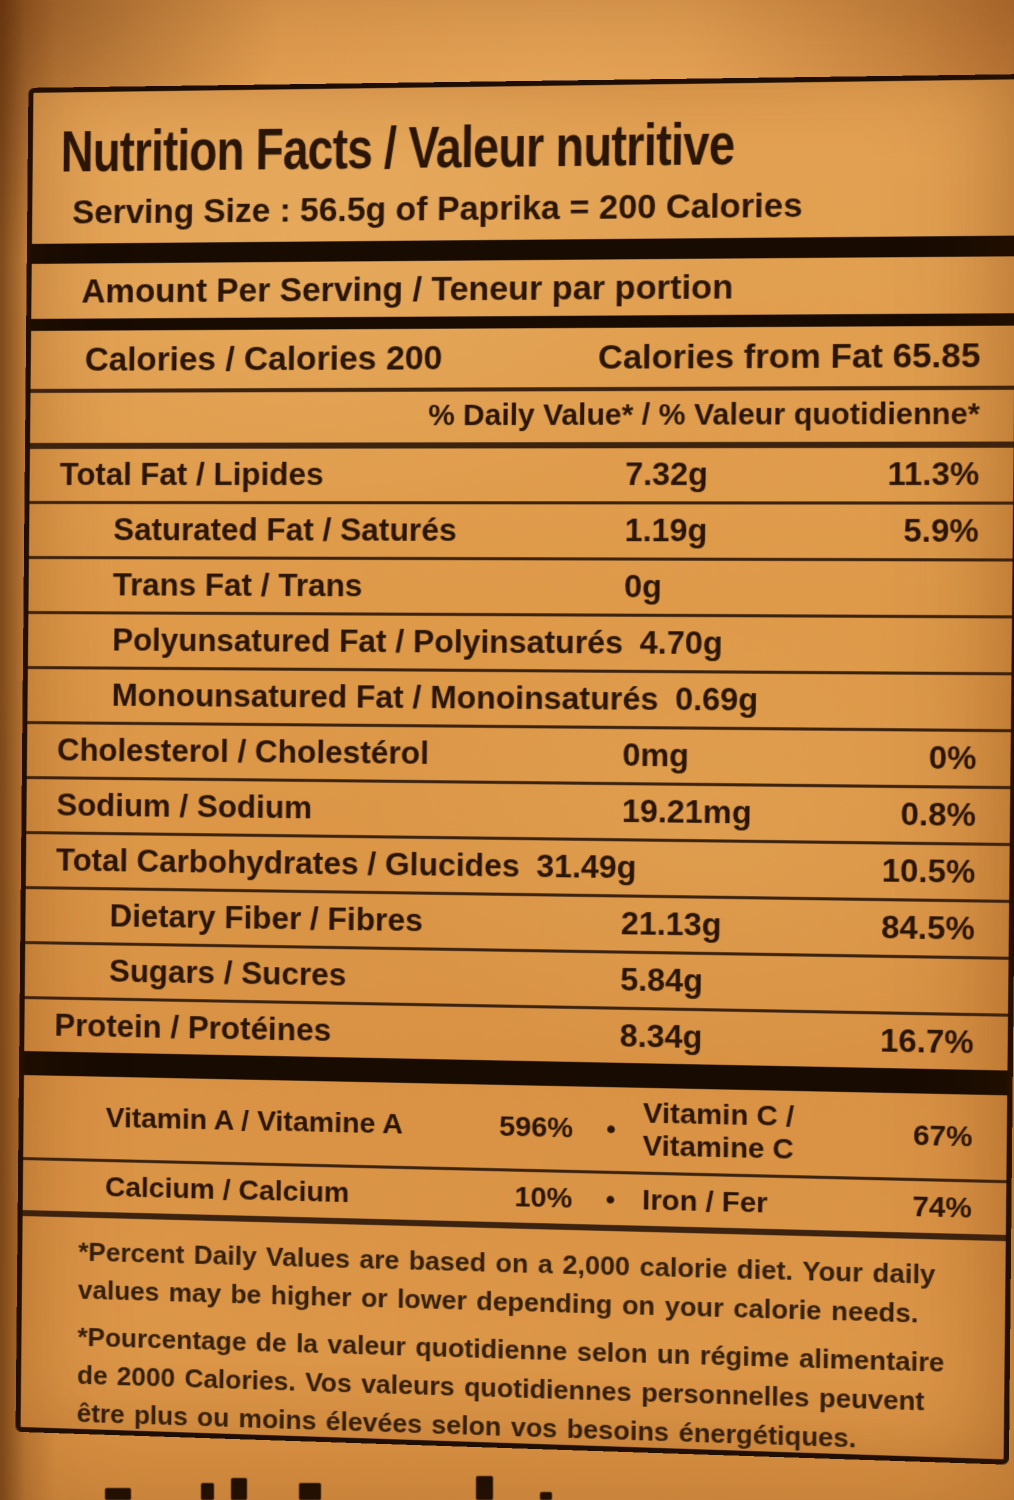 The width and height of the screenshot is (1014, 1500). I want to click on vitamin-c-percent: 67%, so click(942, 1136).